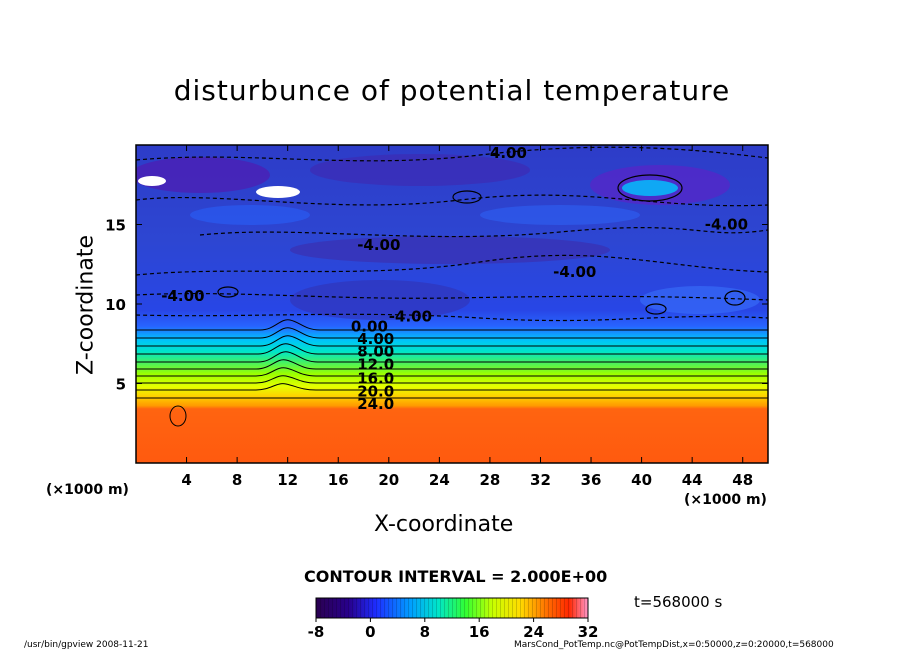  Describe the element at coordinates (678, 602) in the screenshot. I see `time-stamp: t=568000 s` at that location.